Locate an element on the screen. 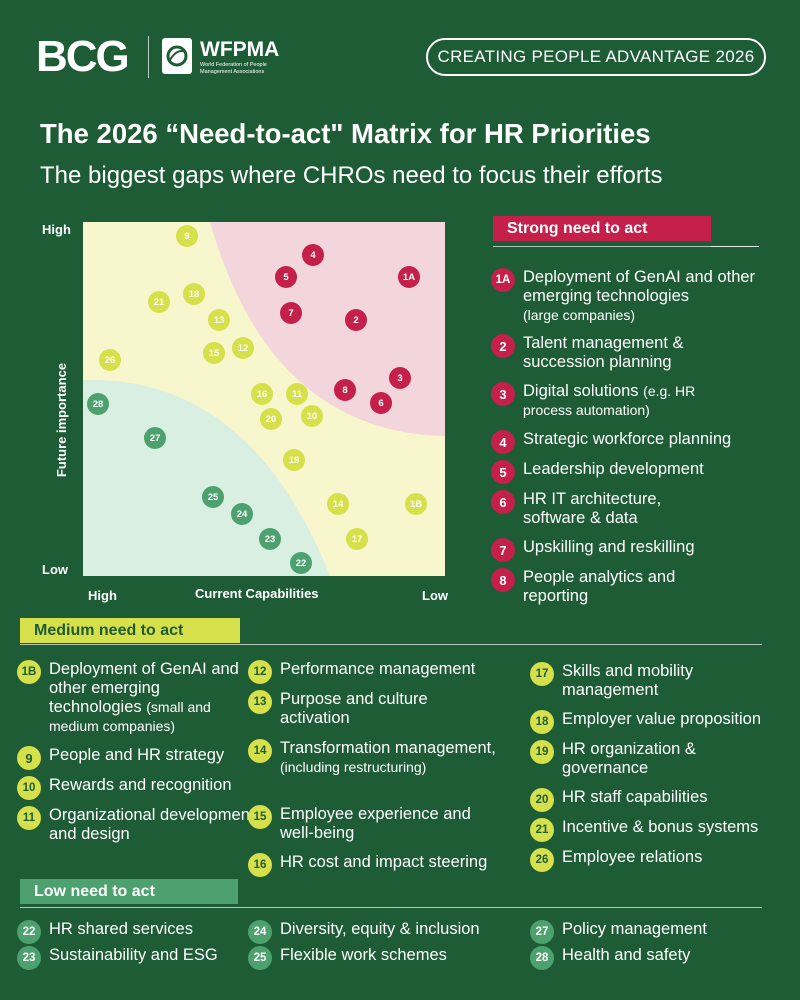 The height and width of the screenshot is (1000, 800). item-text: HR cost and impact steering is located at coordinates (384, 862).